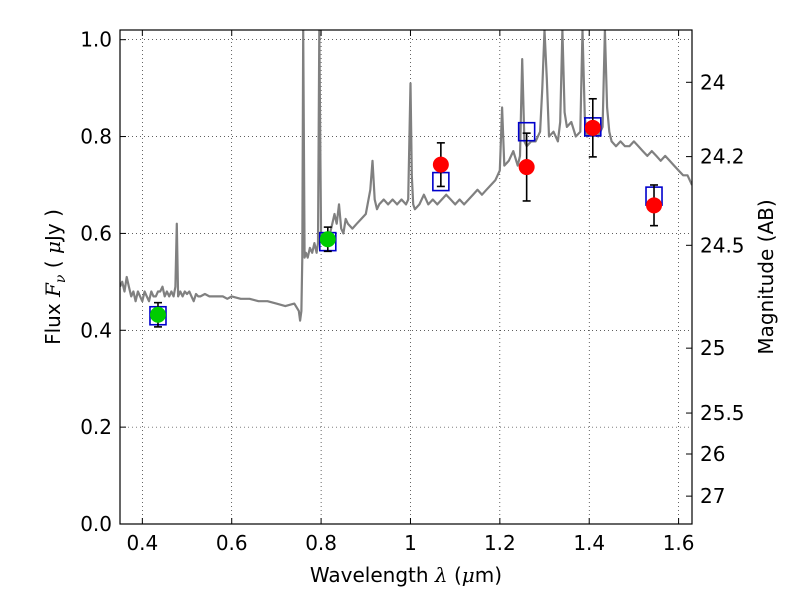 The width and height of the screenshot is (800, 600). Describe the element at coordinates (96, 330) in the screenshot. I see `y-tick-label: 0.4` at that location.